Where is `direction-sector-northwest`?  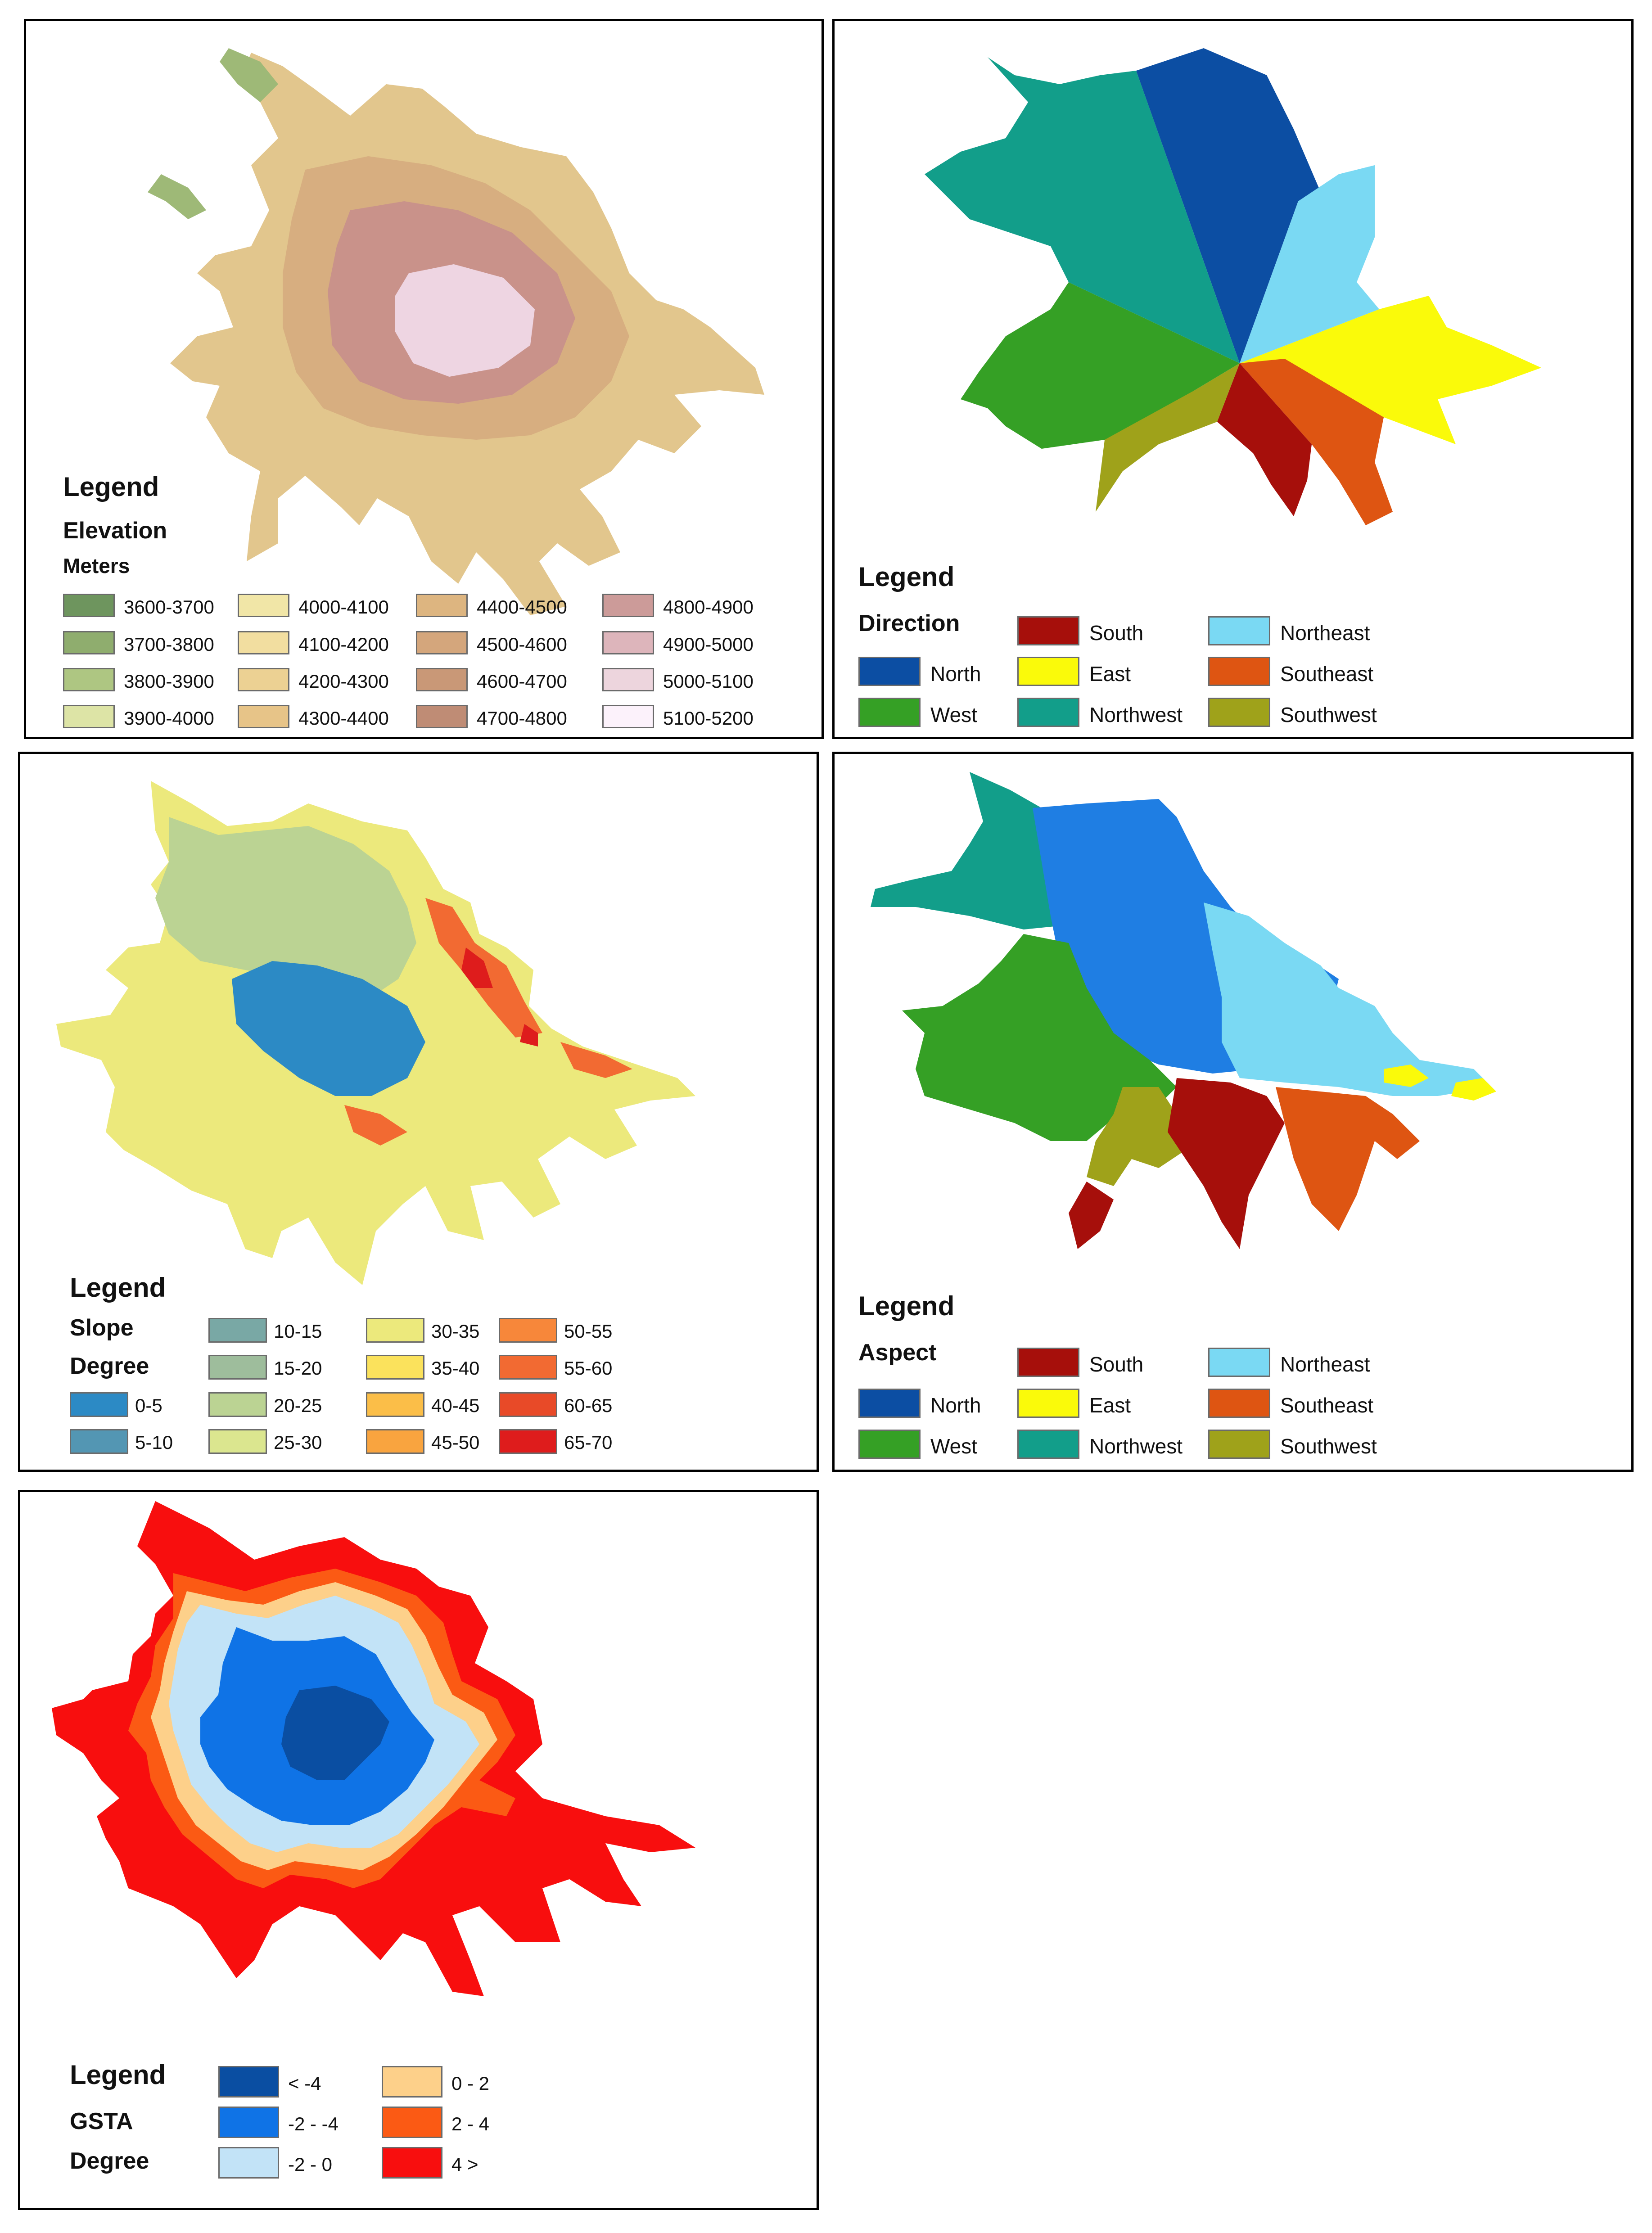 direction-sector-northwest is located at coordinates (1082, 210).